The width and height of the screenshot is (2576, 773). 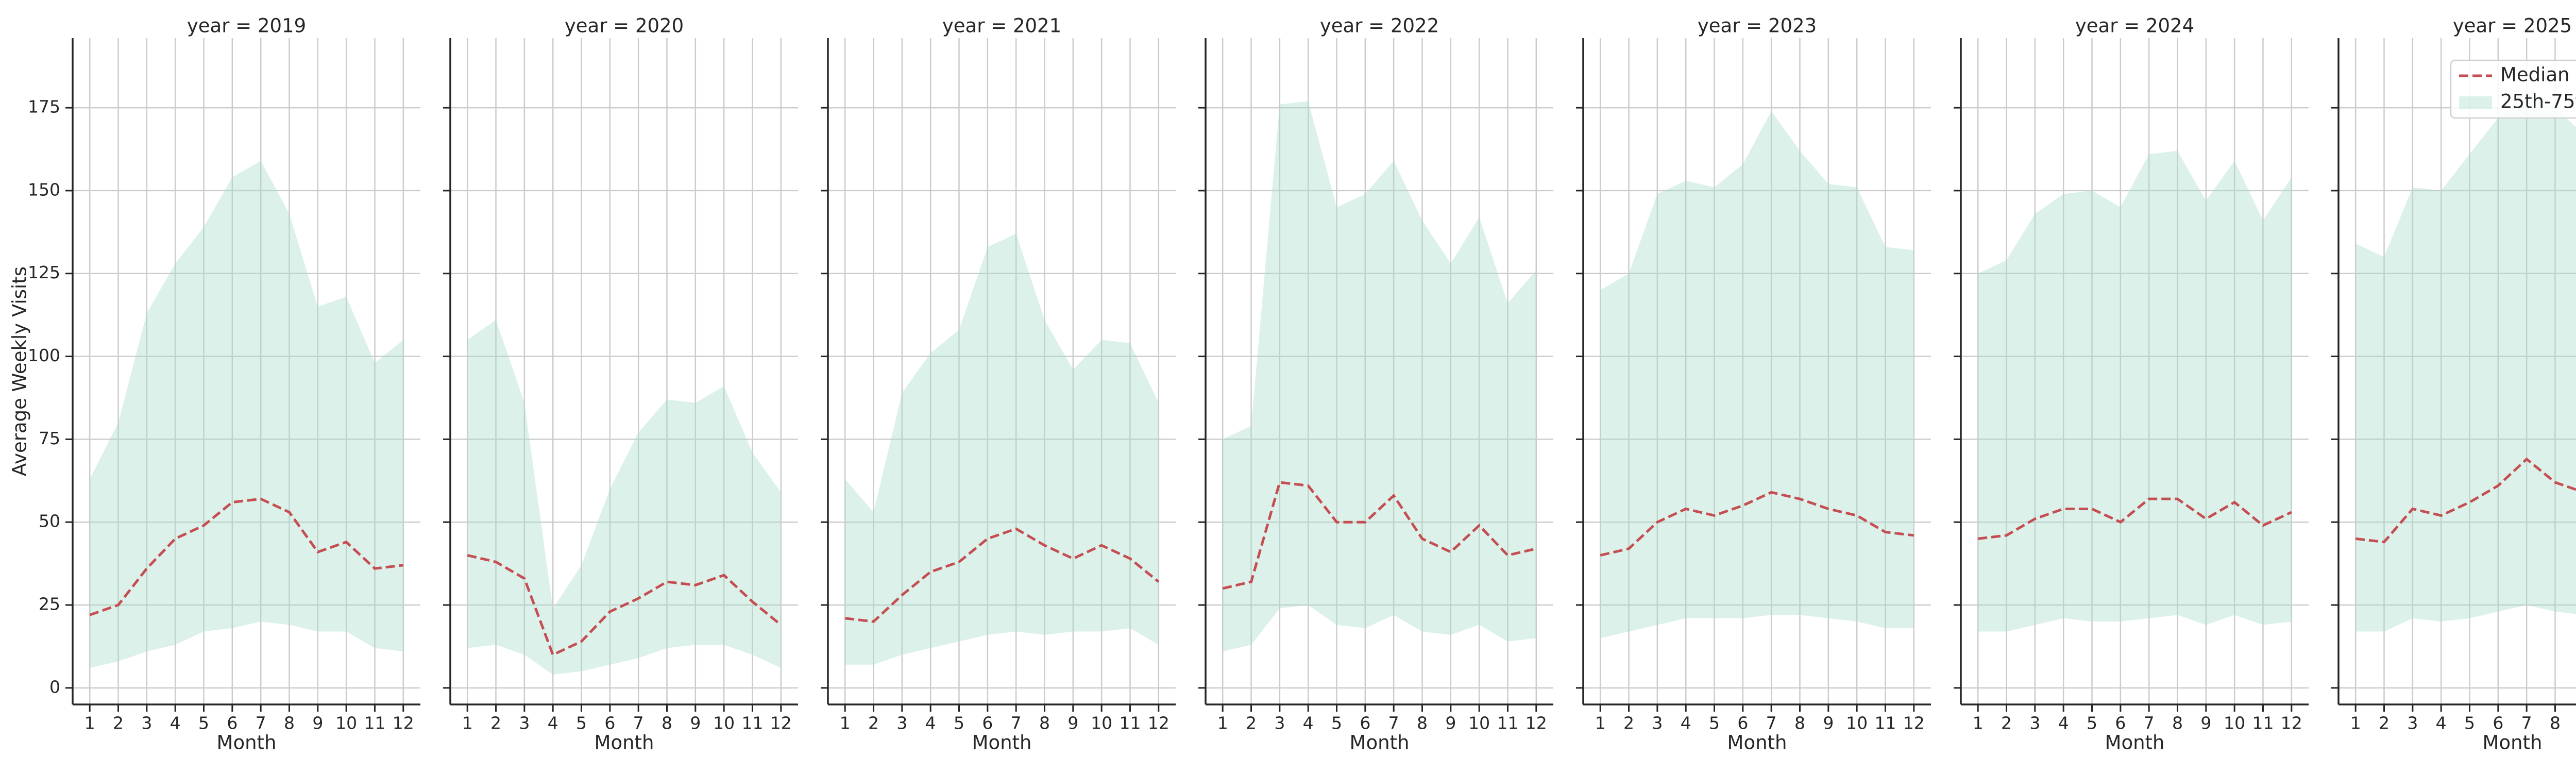 What do you see at coordinates (2475, 102) in the screenshot?
I see `legend-swatch` at bounding box center [2475, 102].